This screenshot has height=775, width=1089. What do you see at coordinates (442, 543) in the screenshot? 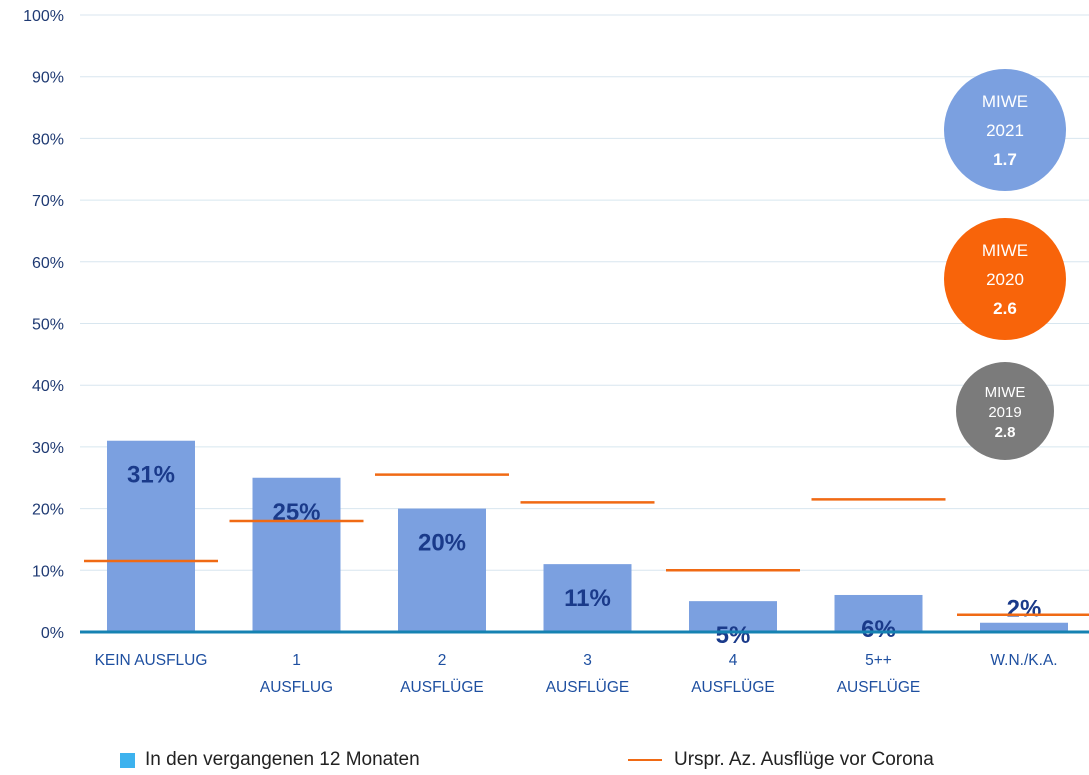
I see `bar-value-label: 20%` at bounding box center [442, 543].